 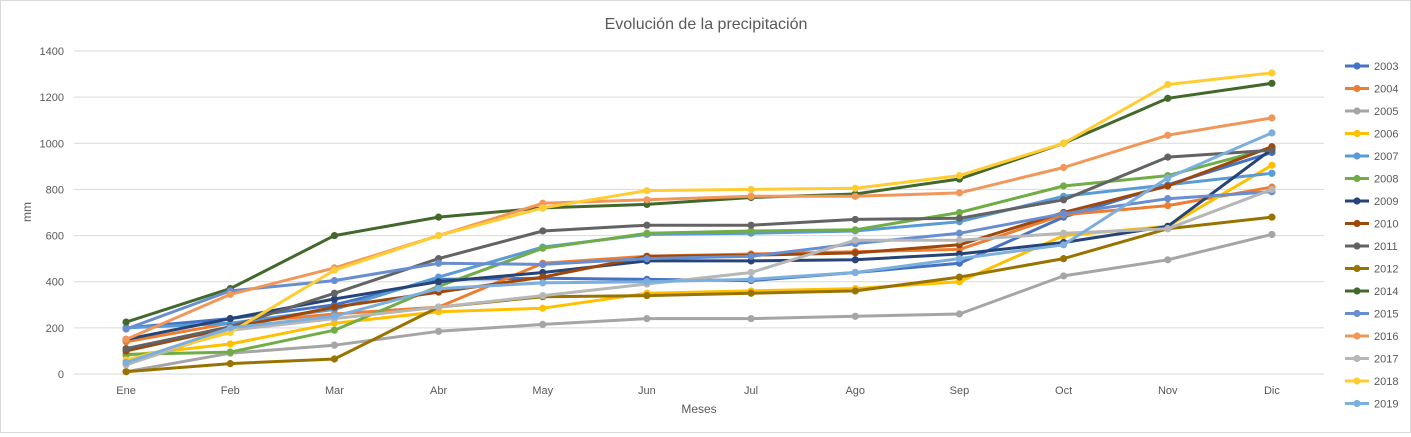 I want to click on y-tick-label: 1000, so click(x=52, y=144).